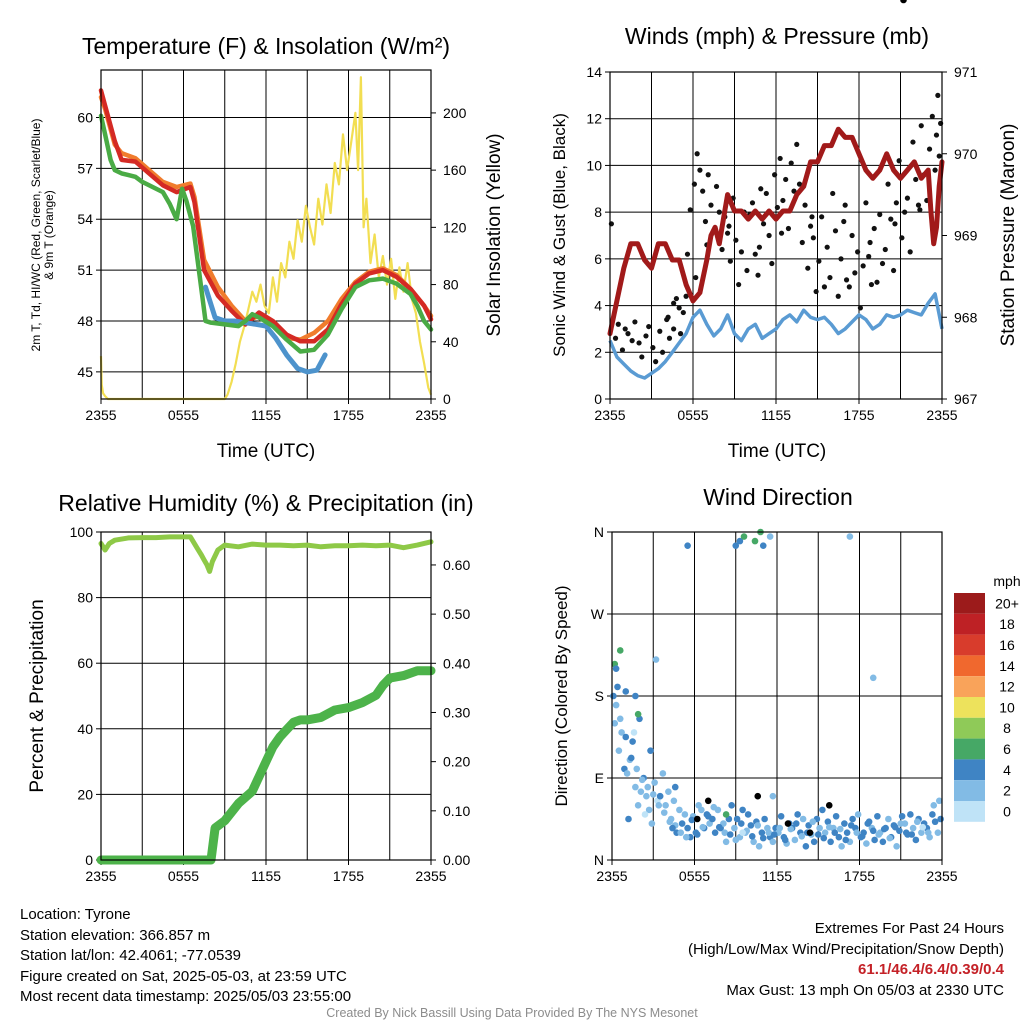 The width and height of the screenshot is (1024, 1024). What do you see at coordinates (265, 329) in the screenshot?
I see `series-line-heat_index` at bounding box center [265, 329].